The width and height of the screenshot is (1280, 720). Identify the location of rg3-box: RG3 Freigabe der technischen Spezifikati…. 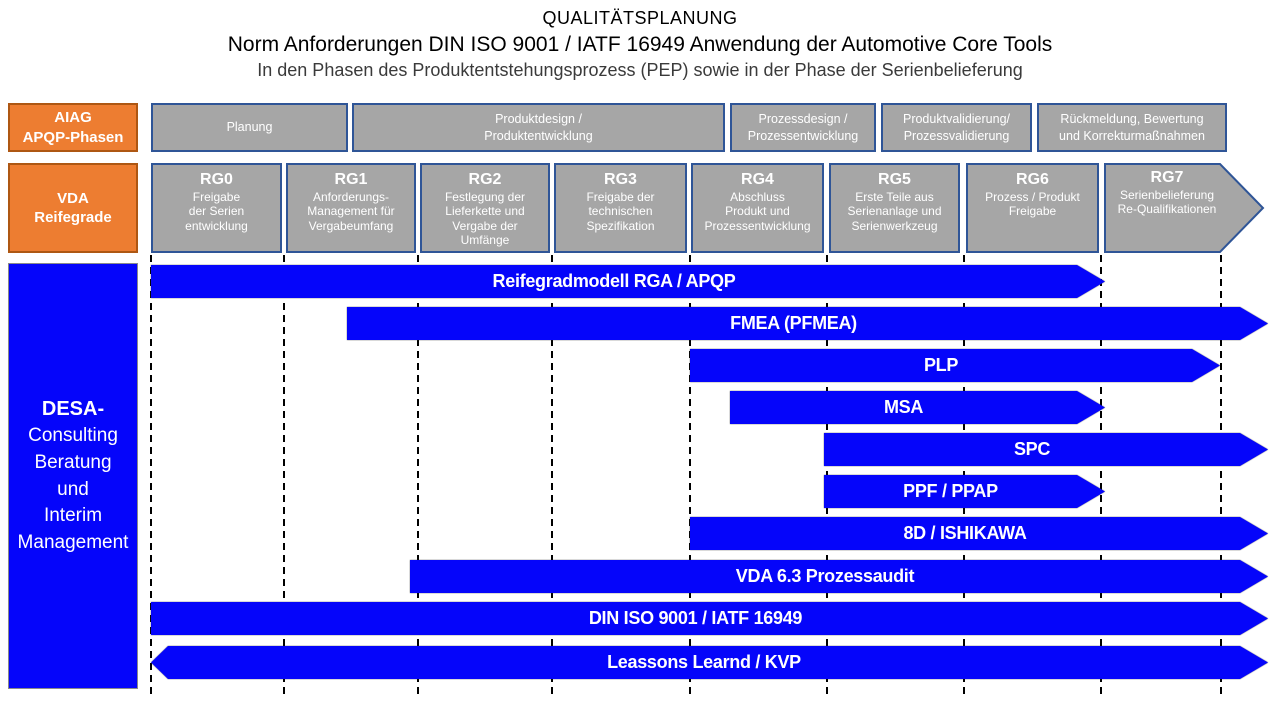
(620, 208).